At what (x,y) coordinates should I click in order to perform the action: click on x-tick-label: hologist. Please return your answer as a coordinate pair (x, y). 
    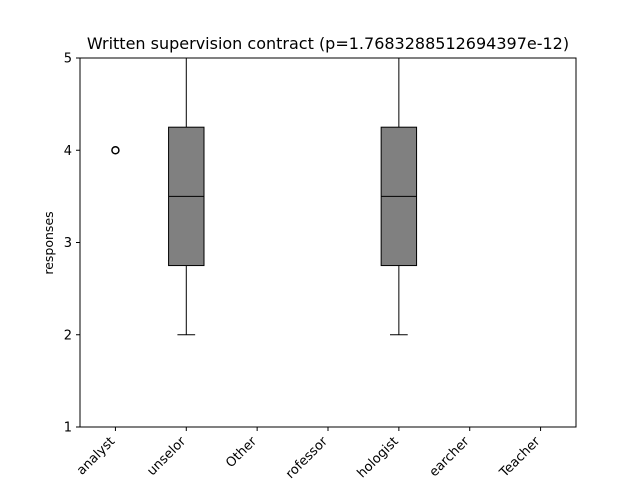
    Looking at the image, I should click on (378, 457).